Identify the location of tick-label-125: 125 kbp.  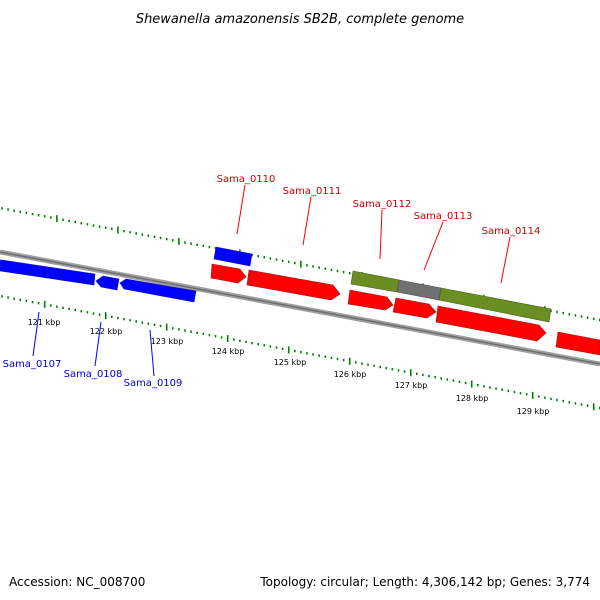
(290, 362).